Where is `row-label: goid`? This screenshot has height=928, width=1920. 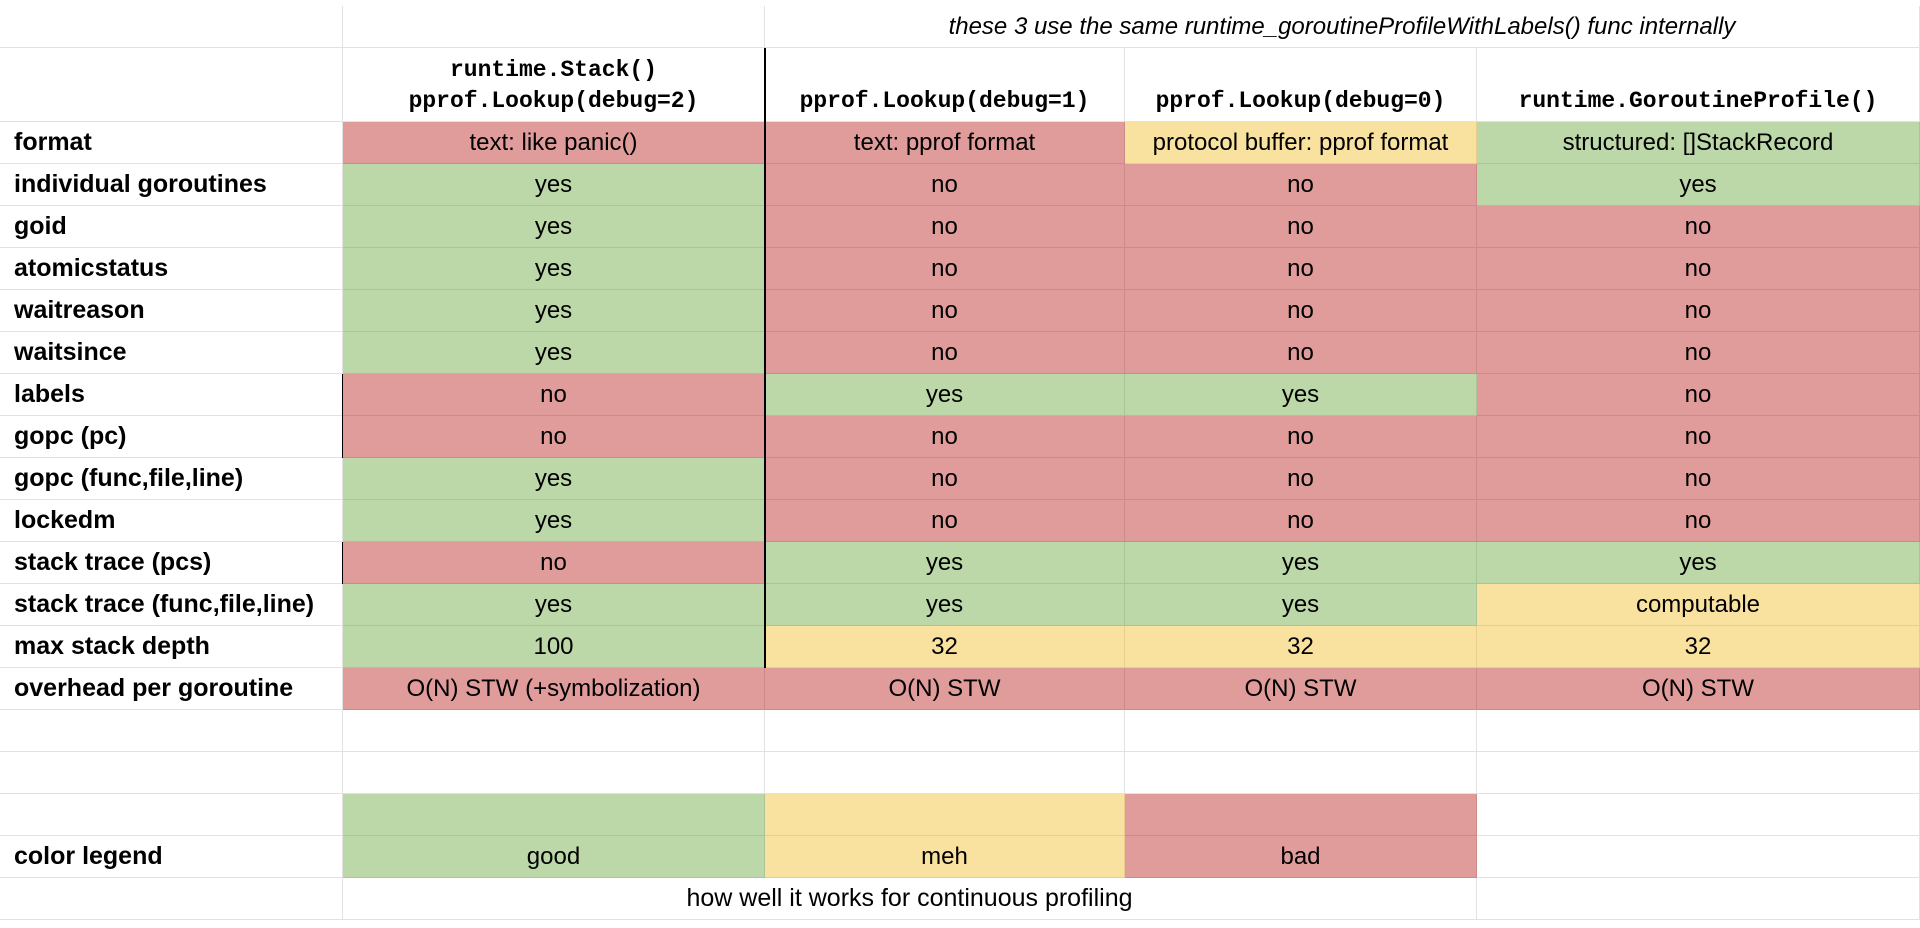
row-label: goid is located at coordinates (171, 227).